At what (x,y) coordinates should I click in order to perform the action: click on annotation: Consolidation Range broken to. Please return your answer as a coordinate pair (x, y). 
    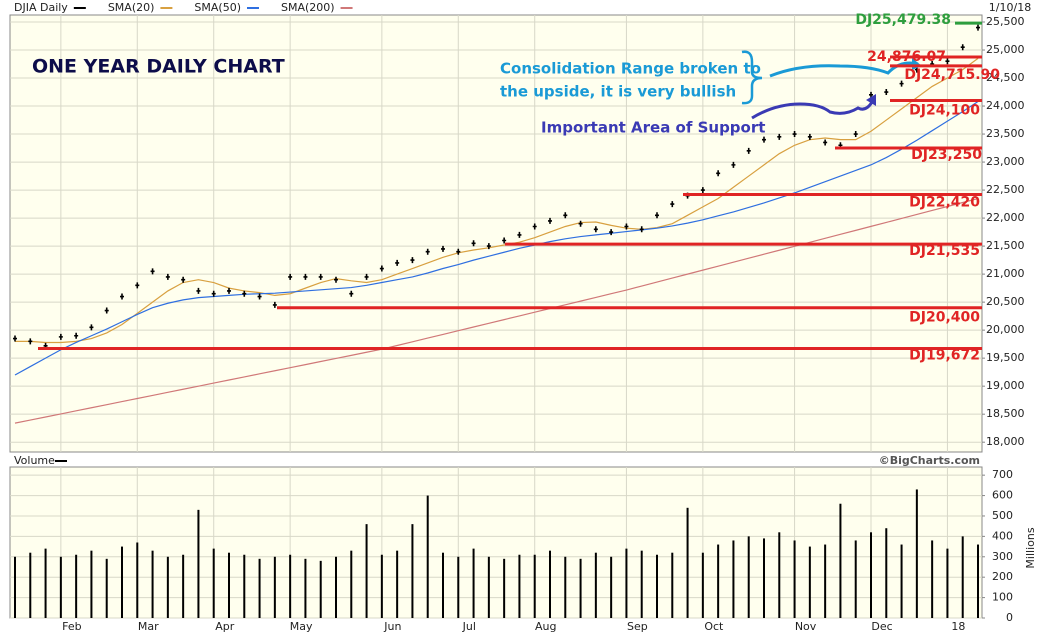
    Looking at the image, I should click on (630, 69).